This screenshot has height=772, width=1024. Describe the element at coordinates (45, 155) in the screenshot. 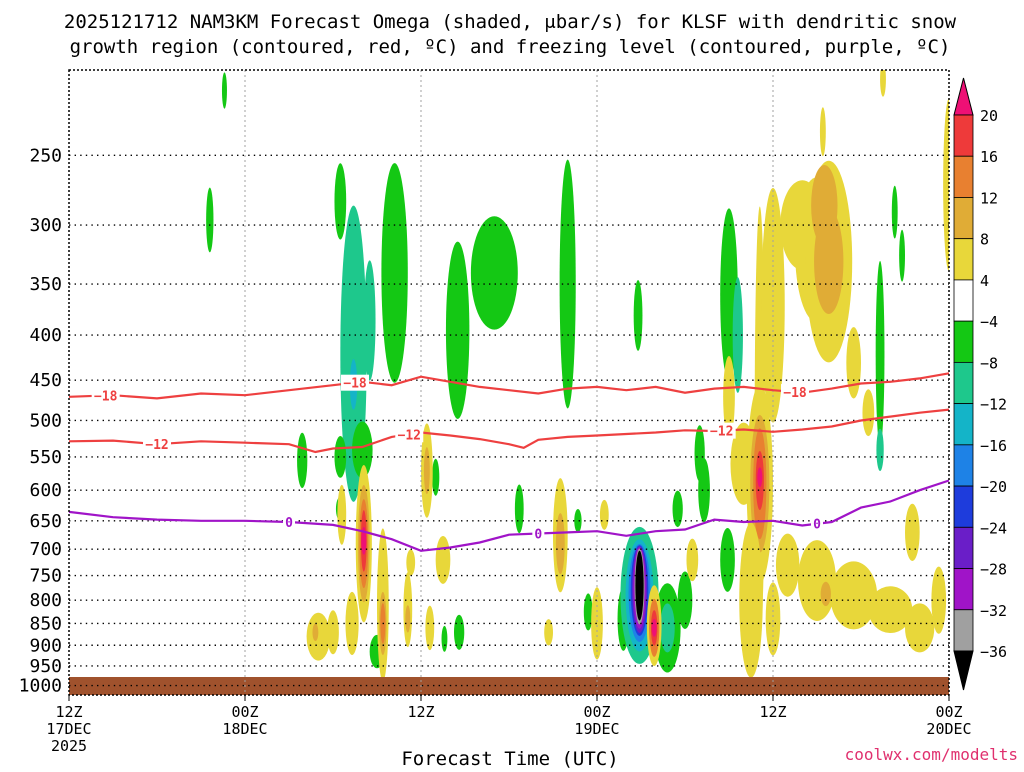

I see `y-tick-label: 250` at that location.